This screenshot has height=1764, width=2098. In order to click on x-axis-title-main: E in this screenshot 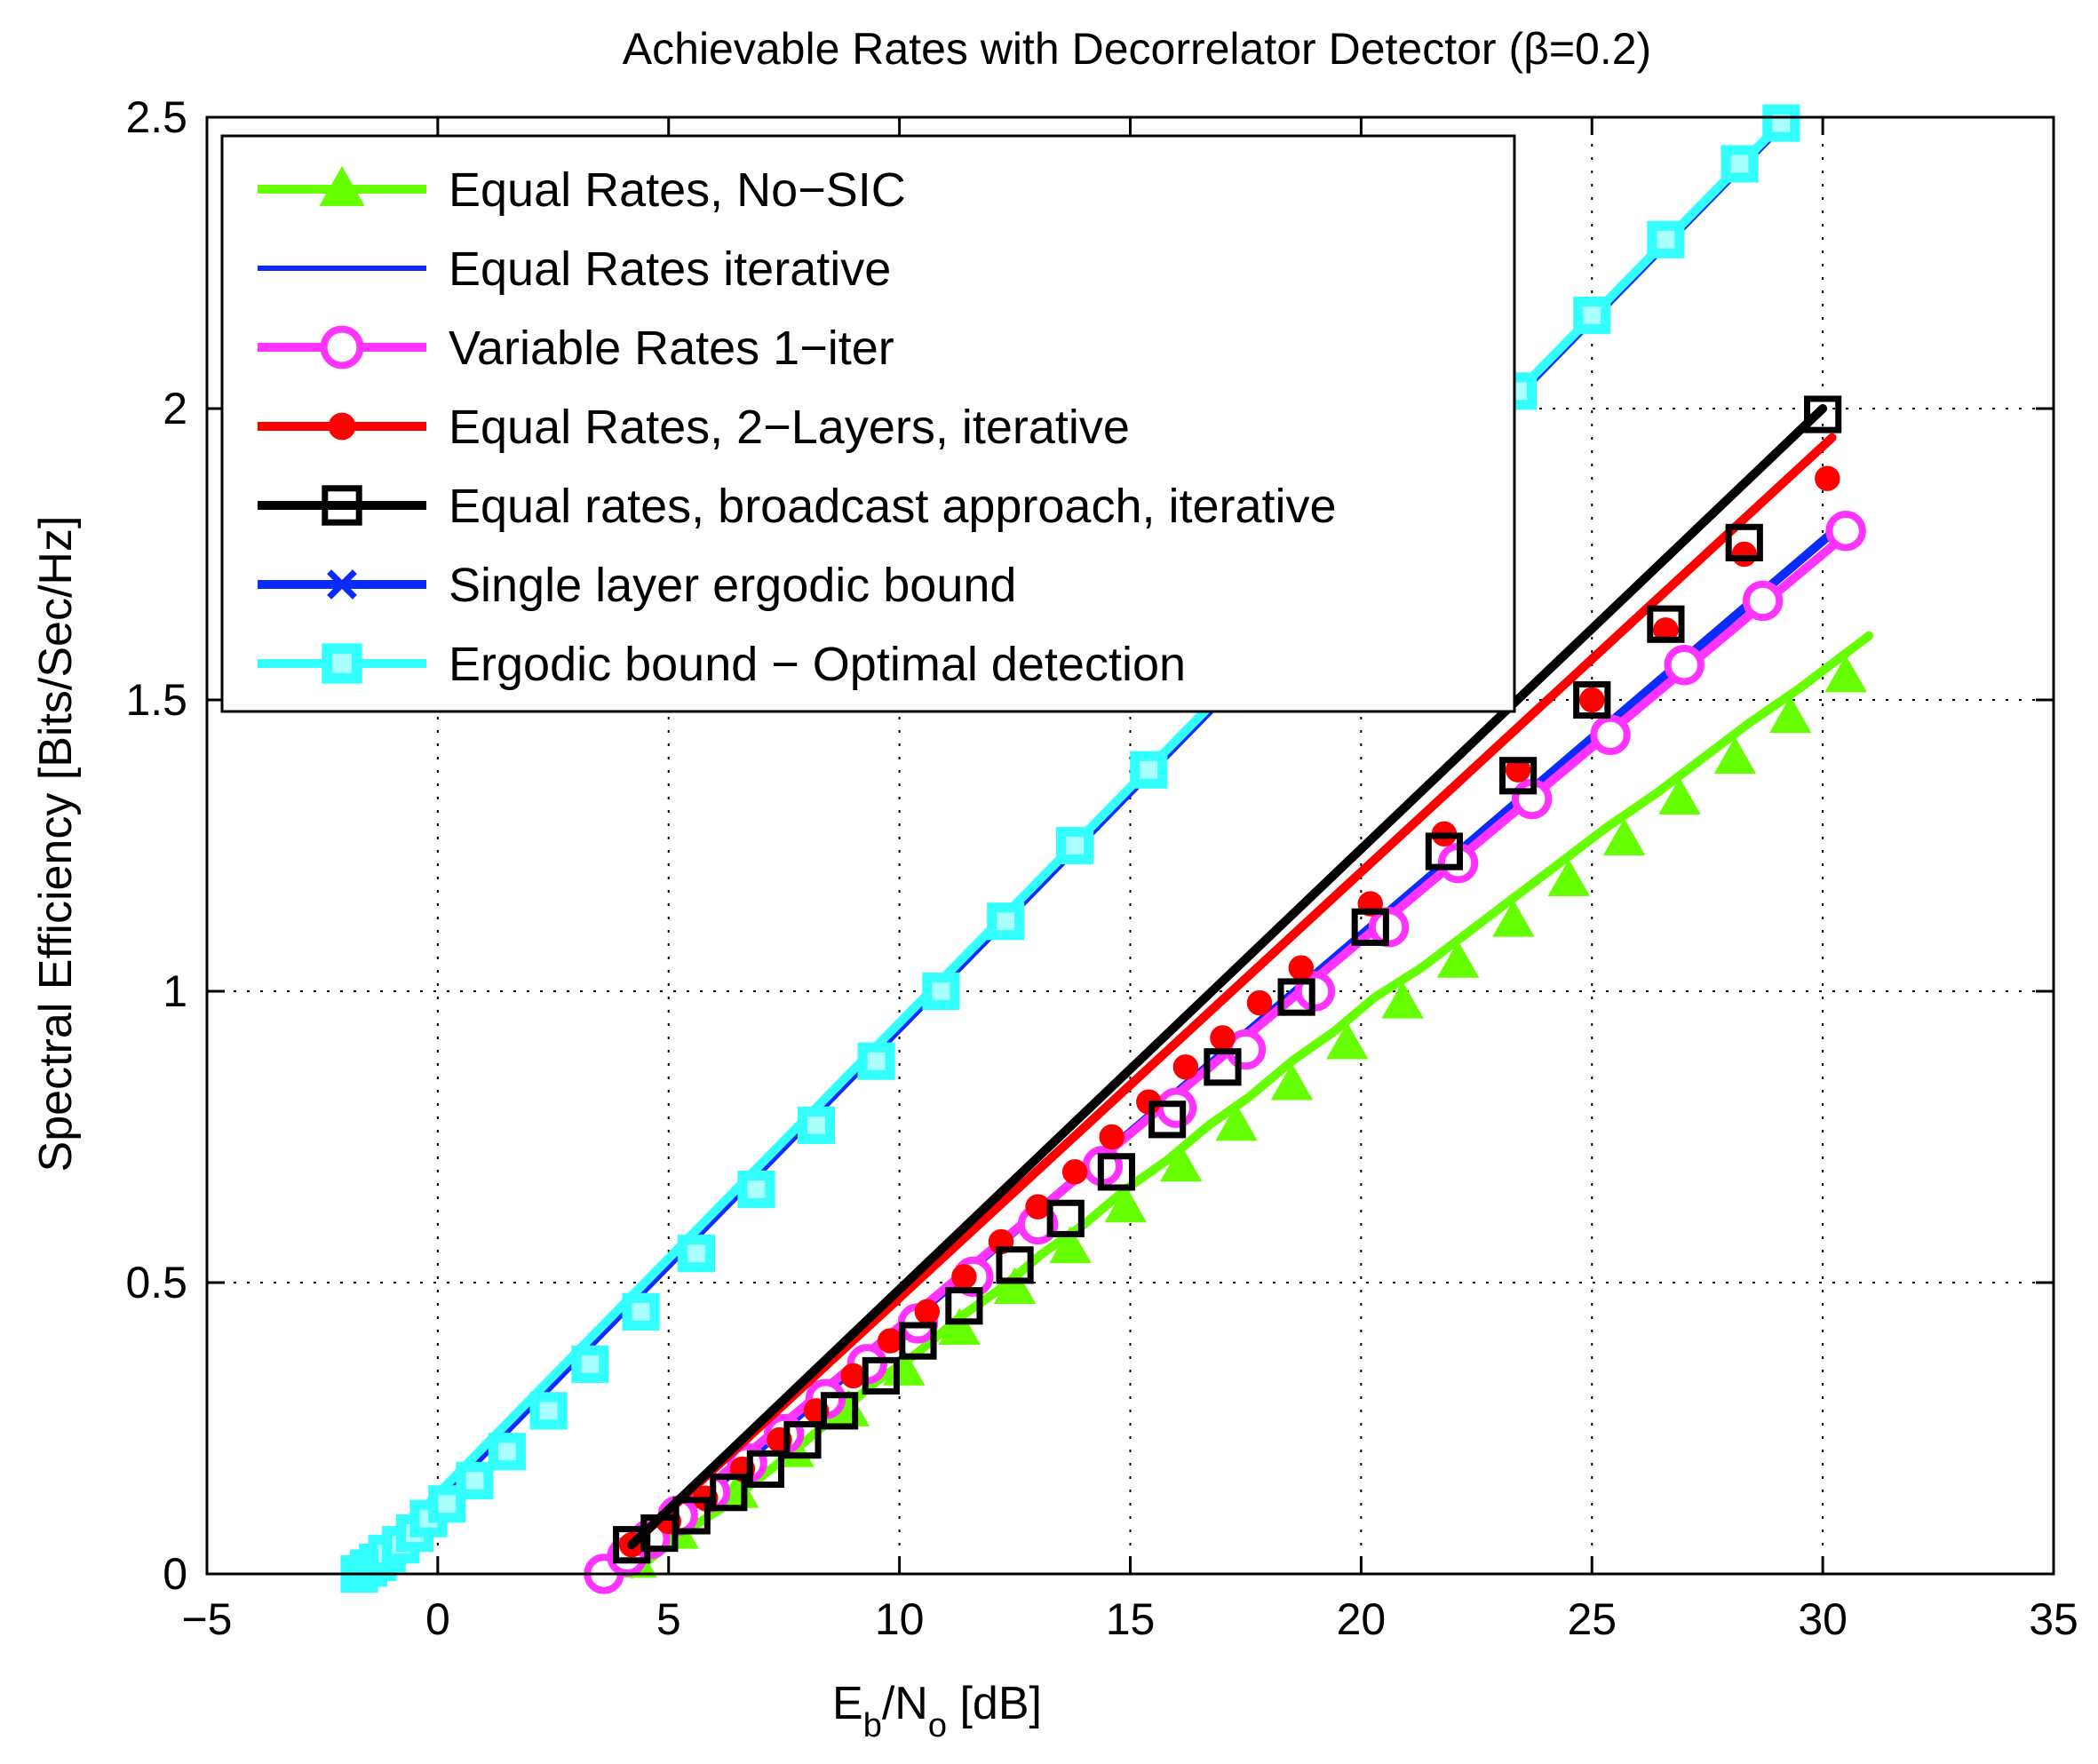, I will do `click(847, 1703)`.